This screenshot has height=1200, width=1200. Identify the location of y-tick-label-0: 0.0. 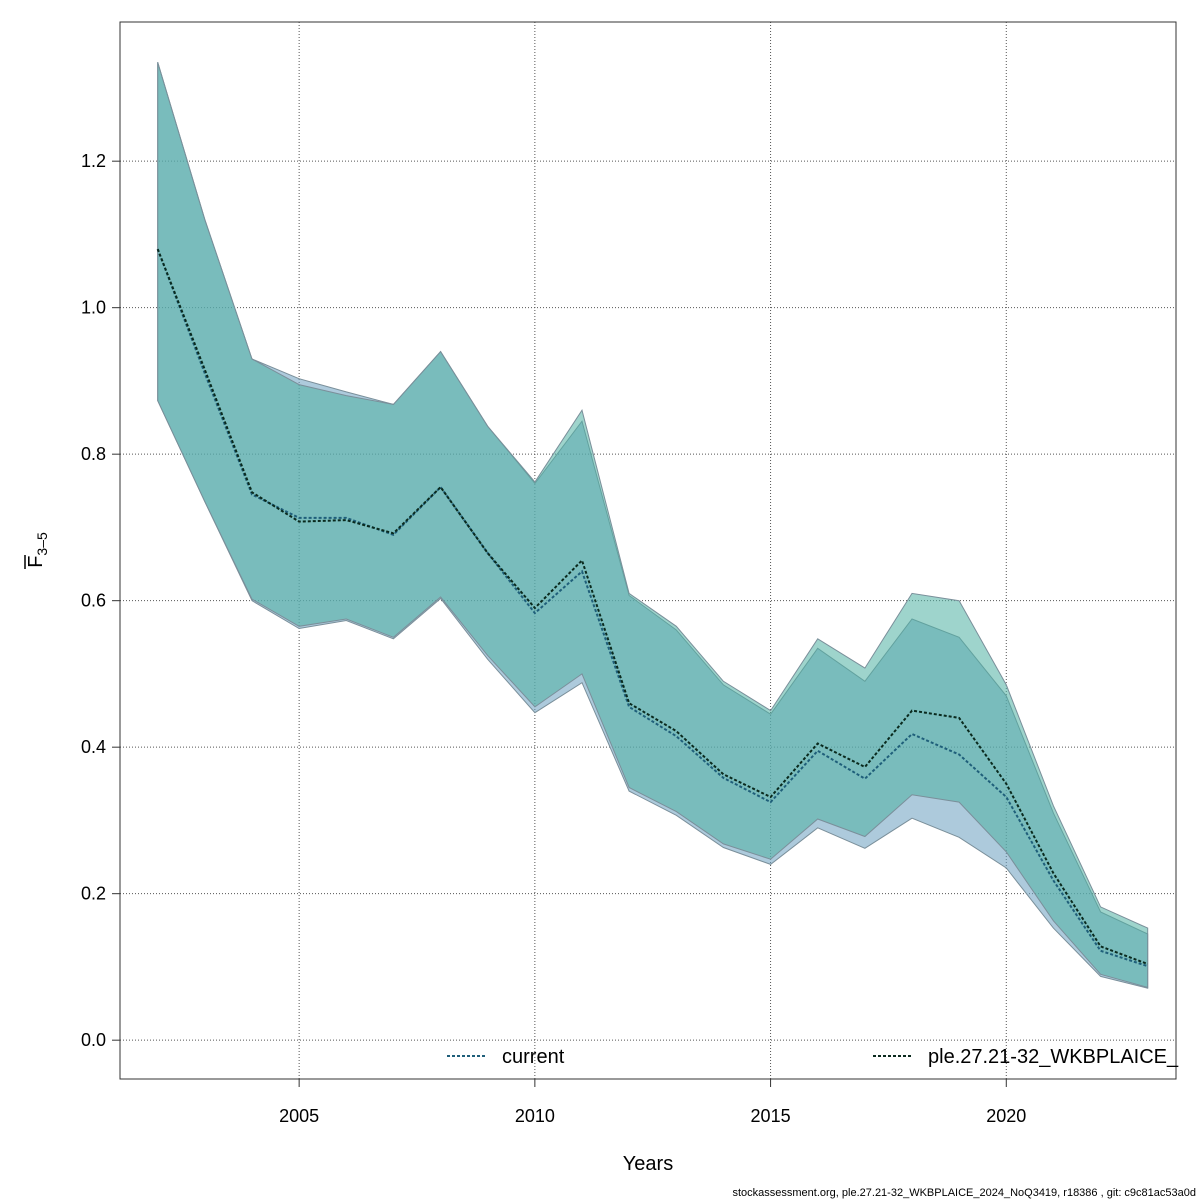
(93, 1040).